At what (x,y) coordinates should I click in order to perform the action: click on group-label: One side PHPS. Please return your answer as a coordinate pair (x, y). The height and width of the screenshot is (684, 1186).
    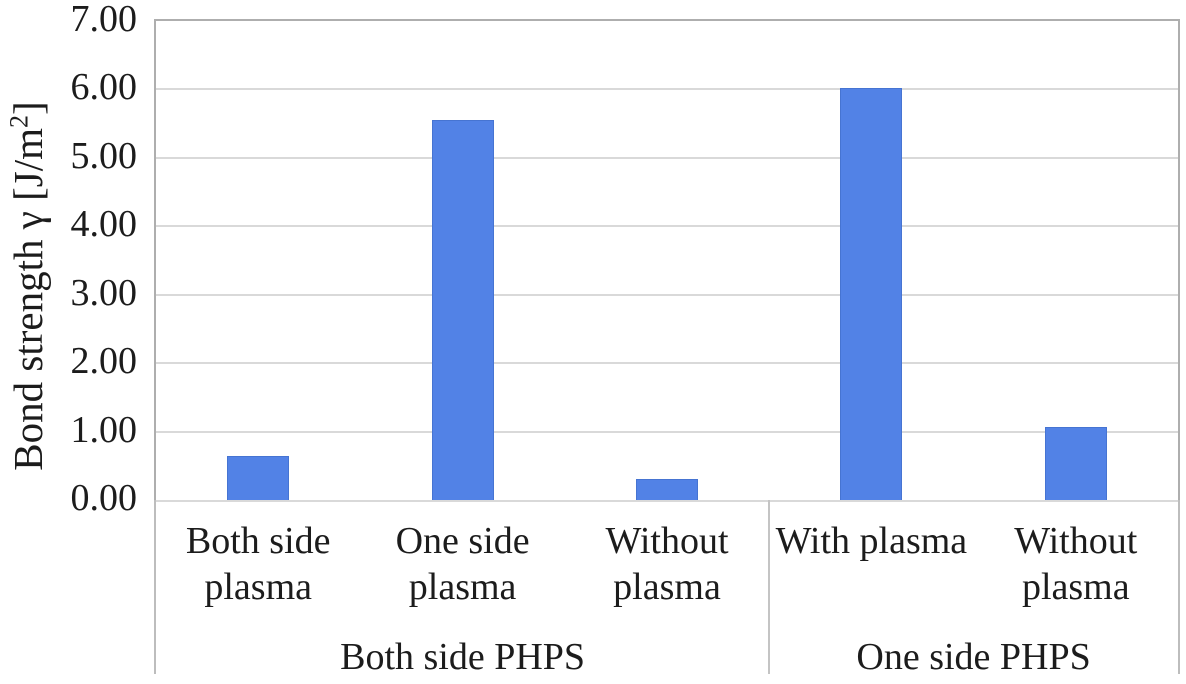
    Looking at the image, I should click on (973, 657).